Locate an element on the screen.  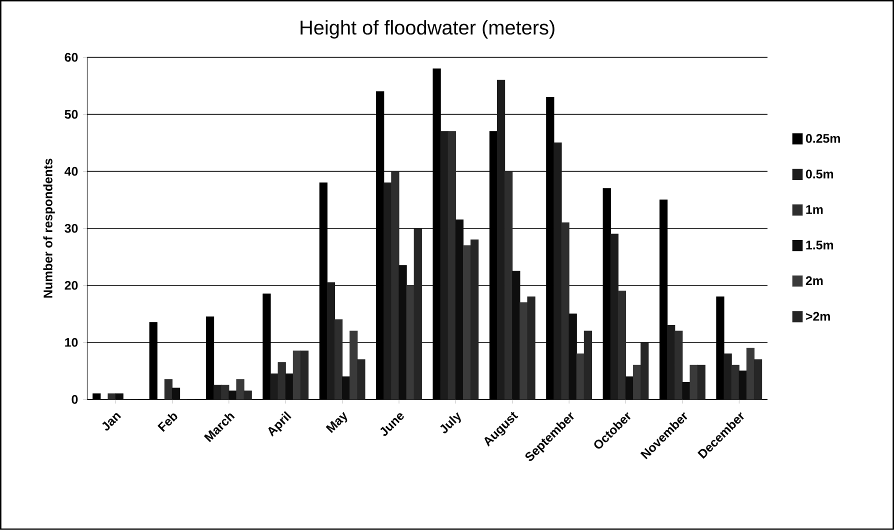
x-tick-label: Jan is located at coordinates (112, 422).